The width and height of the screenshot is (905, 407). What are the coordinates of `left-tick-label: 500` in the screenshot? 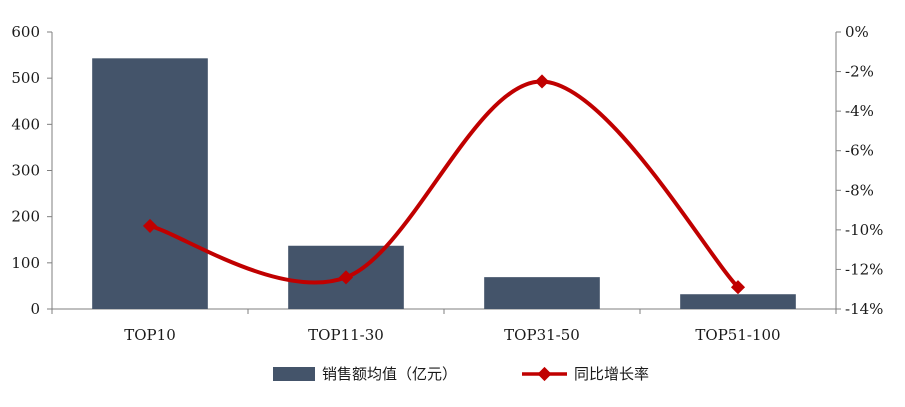 It's located at (25, 78).